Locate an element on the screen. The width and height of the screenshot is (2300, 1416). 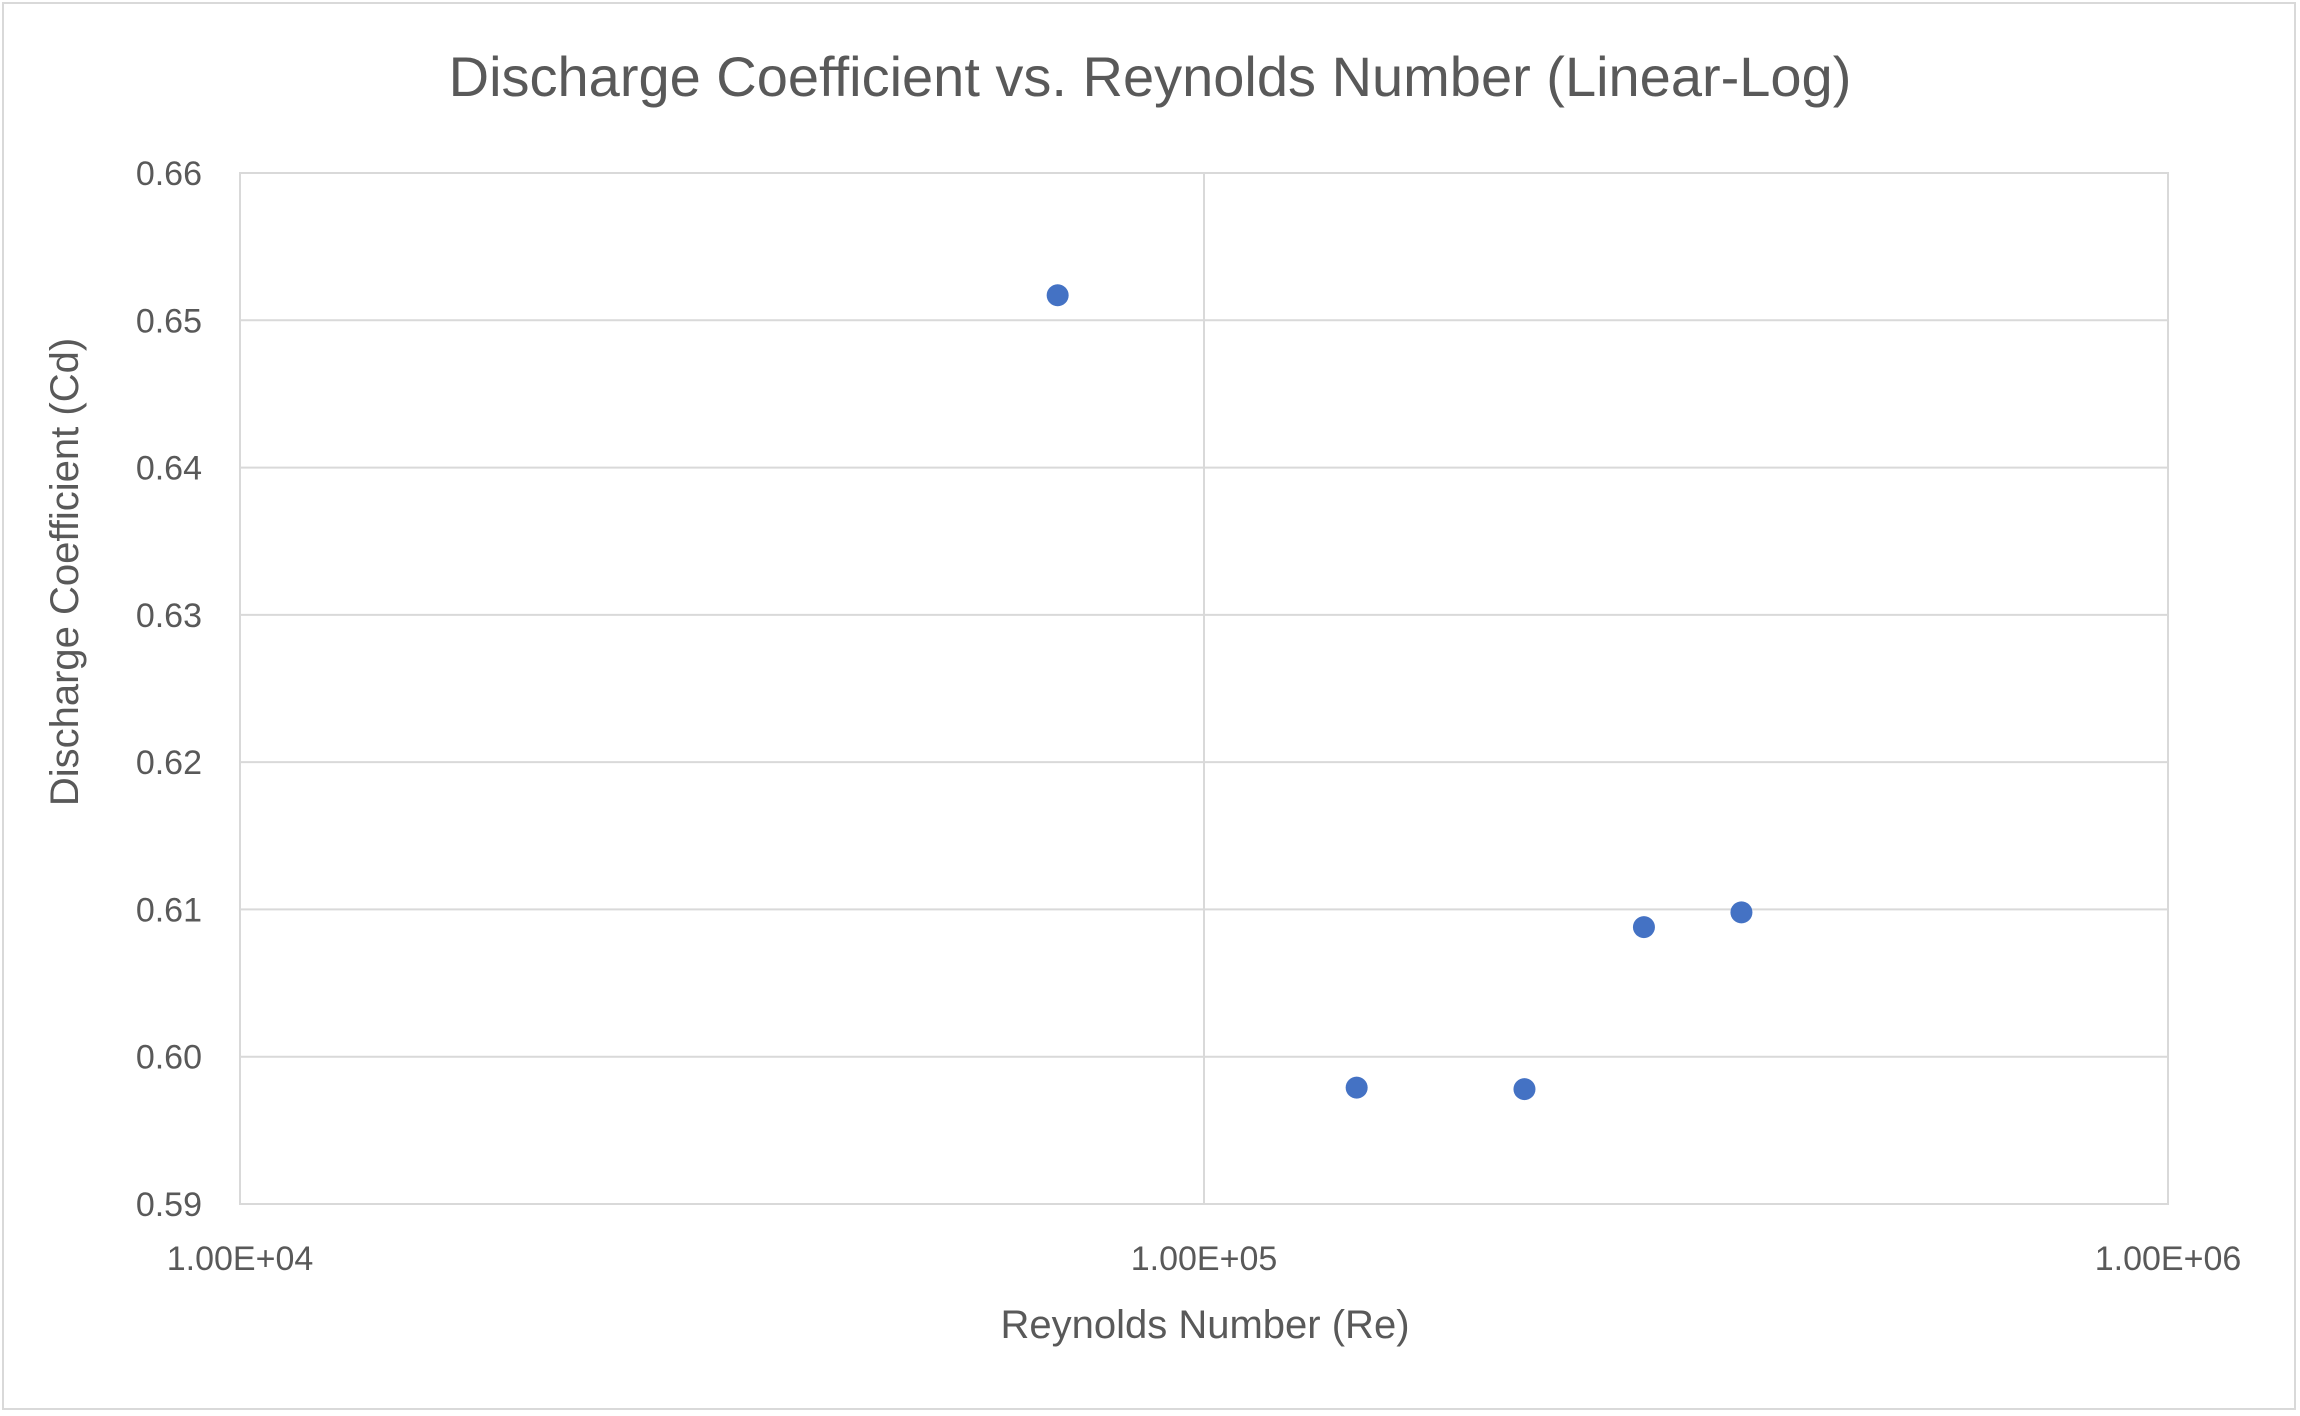
y-tick-label: 0.63 is located at coordinates (169, 616).